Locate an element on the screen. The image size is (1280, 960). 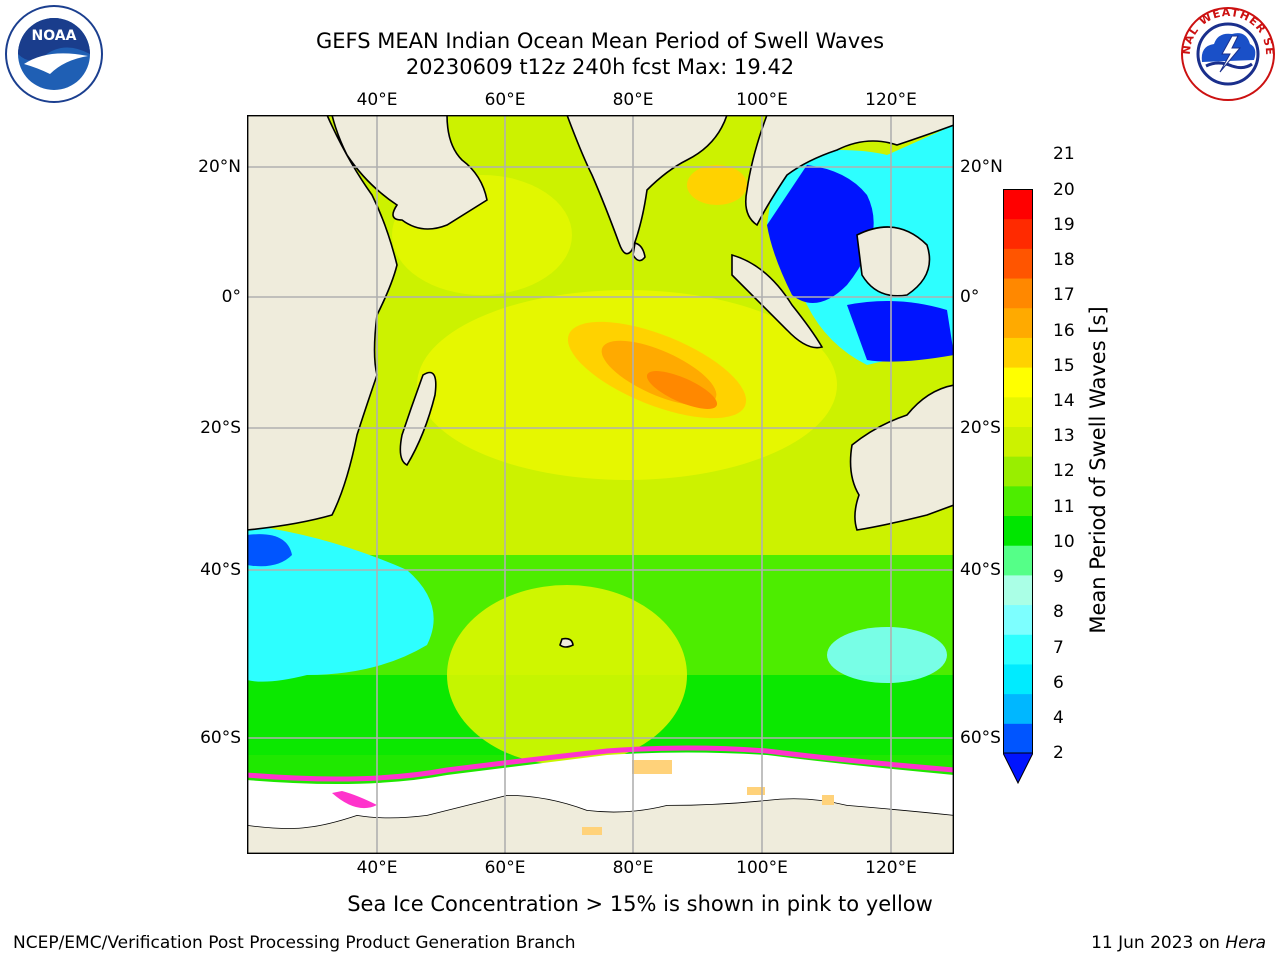
lat-tick-left-4: 40°S is located at coordinates (220, 570).